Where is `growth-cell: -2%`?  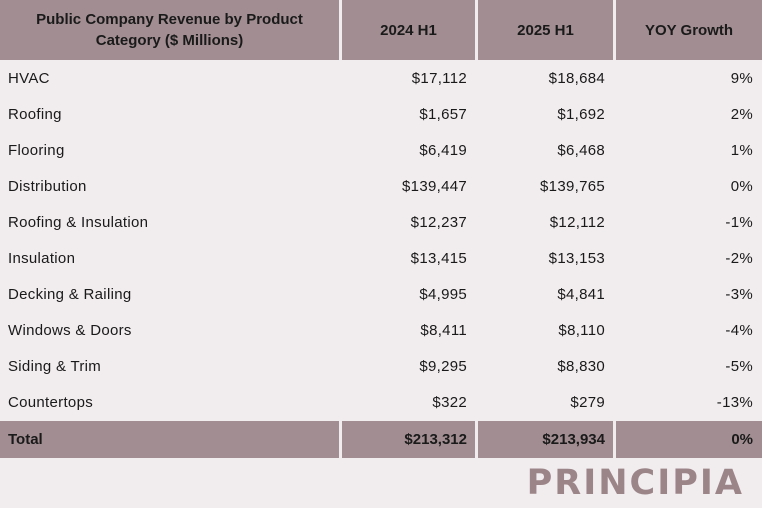 growth-cell: -2% is located at coordinates (739, 258).